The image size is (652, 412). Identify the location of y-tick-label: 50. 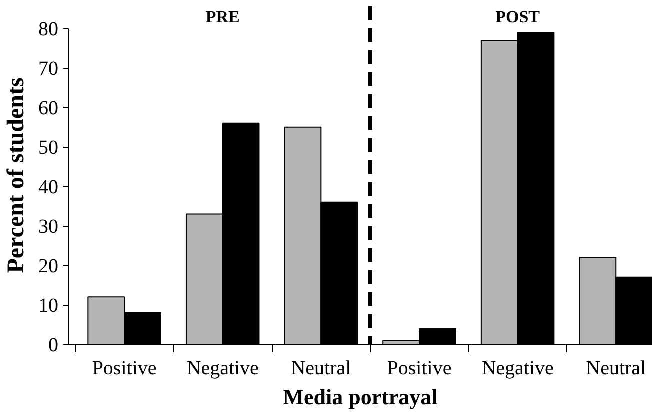
(48, 148).